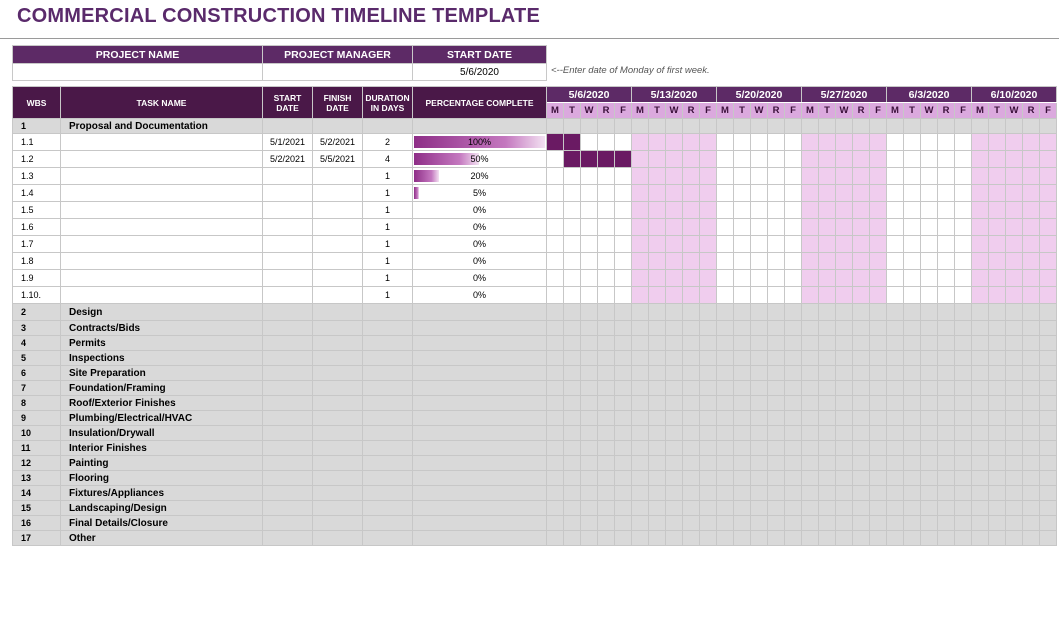 The height and width of the screenshot is (639, 1059). What do you see at coordinates (161, 493) in the screenshot?
I see `task-name-cell: Fixtures/Appliances` at bounding box center [161, 493].